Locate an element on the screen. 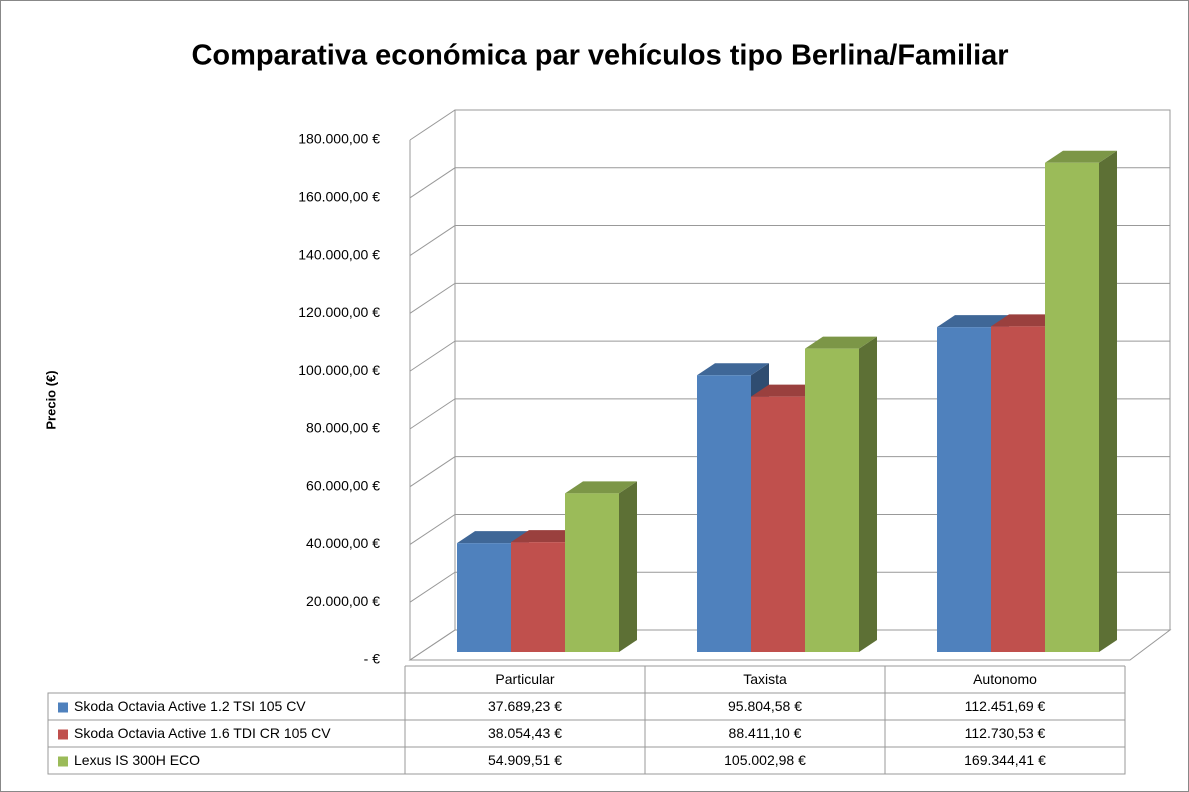  table-value: 95.804,58 € is located at coordinates (765, 706).